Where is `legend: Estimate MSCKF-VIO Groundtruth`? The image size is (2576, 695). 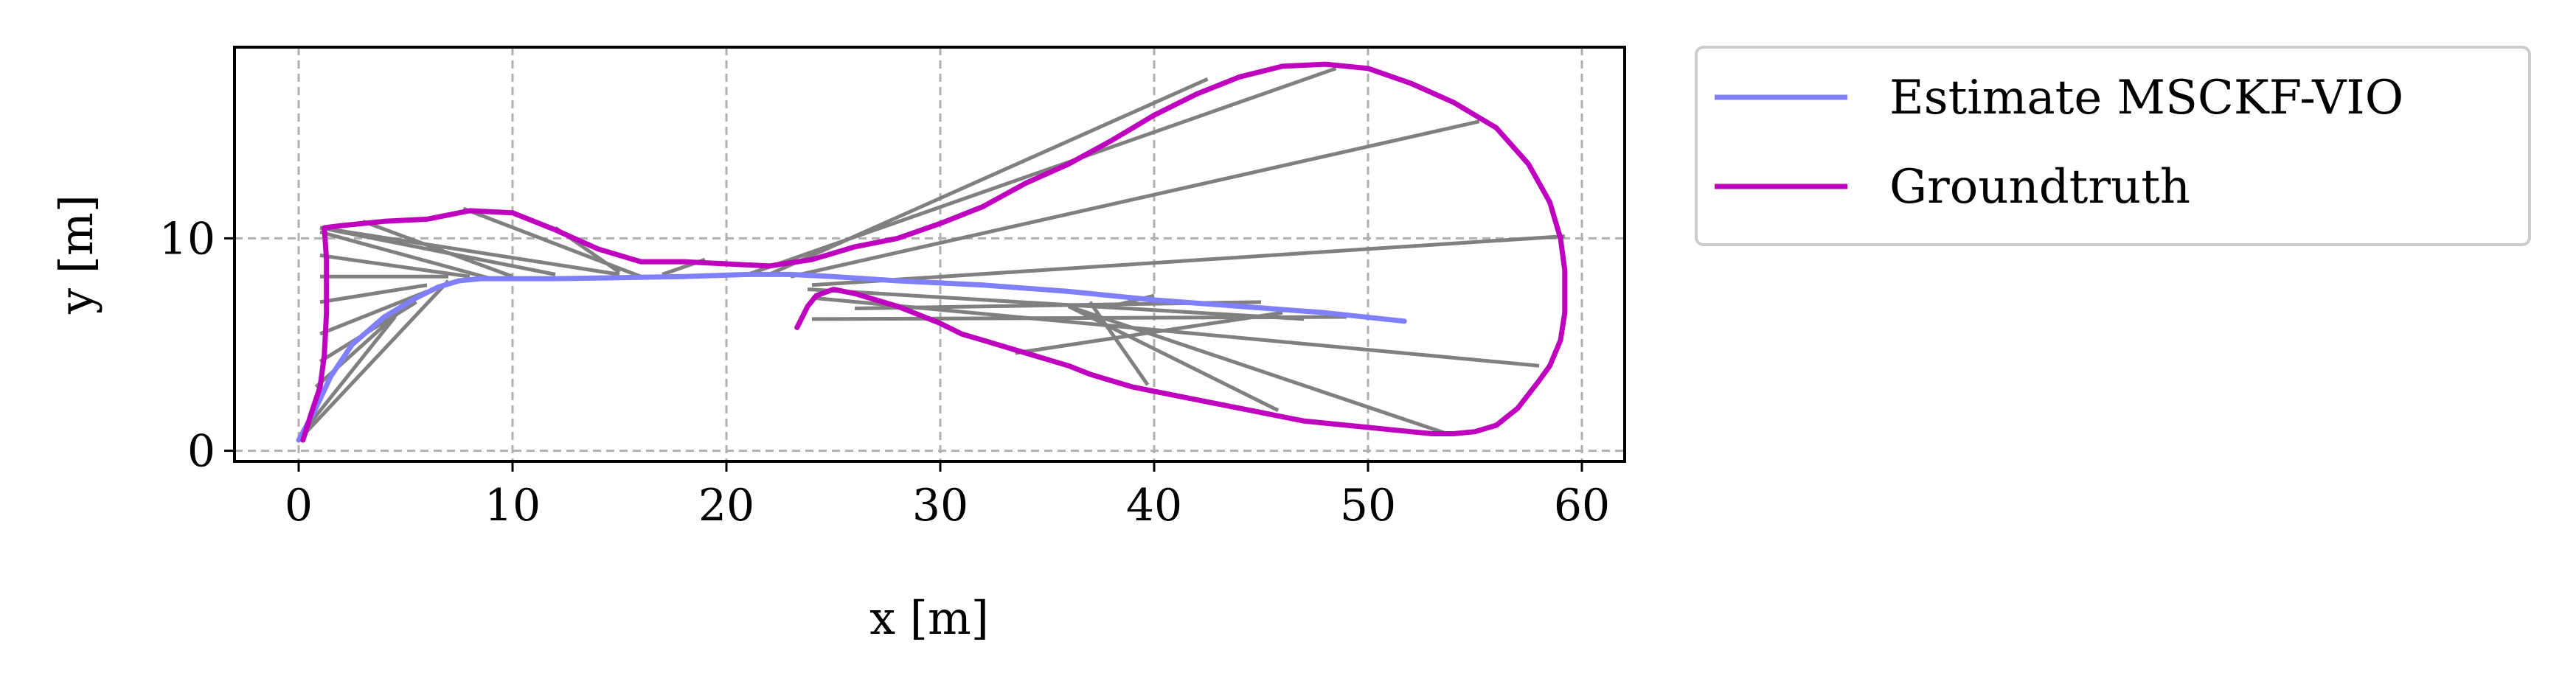 legend: Estimate MSCKF-VIO Groundtruth is located at coordinates (2113, 146).